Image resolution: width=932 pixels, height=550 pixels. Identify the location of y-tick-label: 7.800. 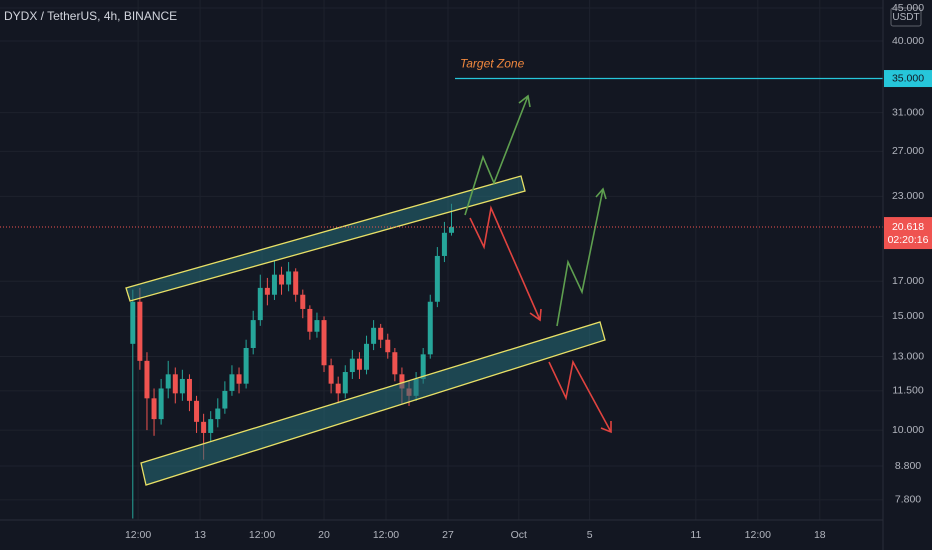
(908, 500).